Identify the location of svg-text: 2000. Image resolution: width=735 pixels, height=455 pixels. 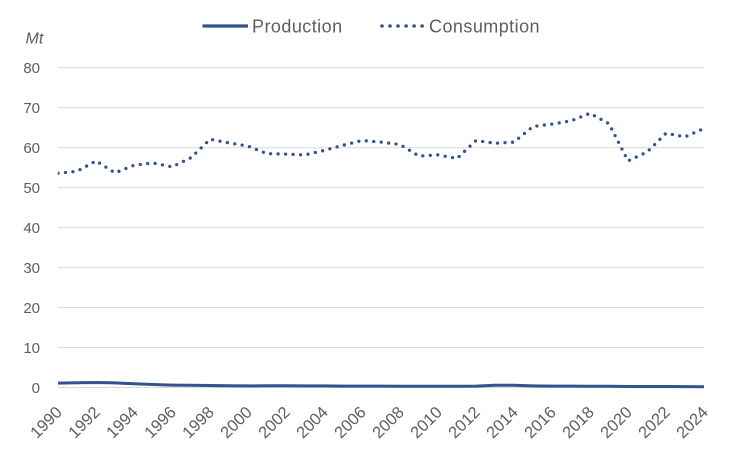
(236, 422).